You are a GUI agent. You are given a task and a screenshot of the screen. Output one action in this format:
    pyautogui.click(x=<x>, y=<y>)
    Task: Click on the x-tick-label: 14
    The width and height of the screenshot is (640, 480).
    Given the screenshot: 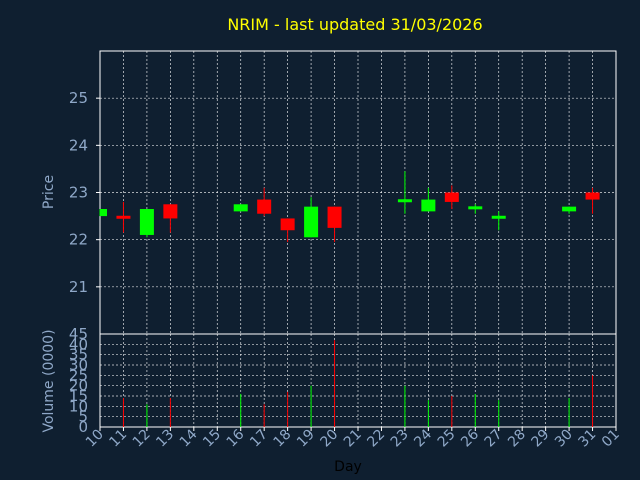 What is the action you would take?
    pyautogui.click(x=189, y=438)
    